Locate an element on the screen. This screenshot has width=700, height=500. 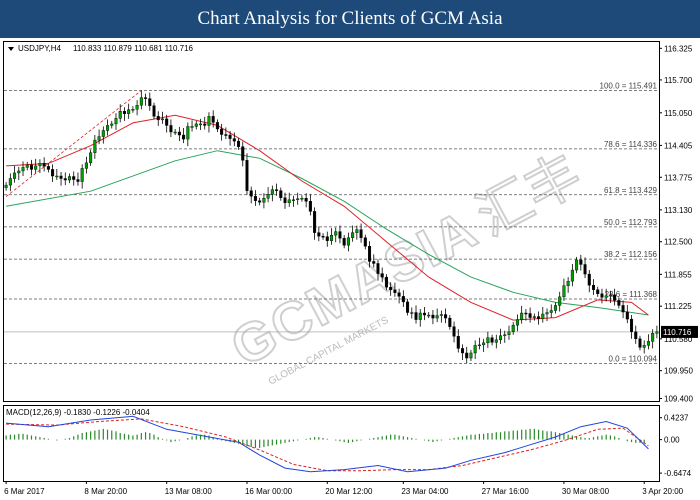
fib-label: 50.0 = 112.793 is located at coordinates (631, 222).